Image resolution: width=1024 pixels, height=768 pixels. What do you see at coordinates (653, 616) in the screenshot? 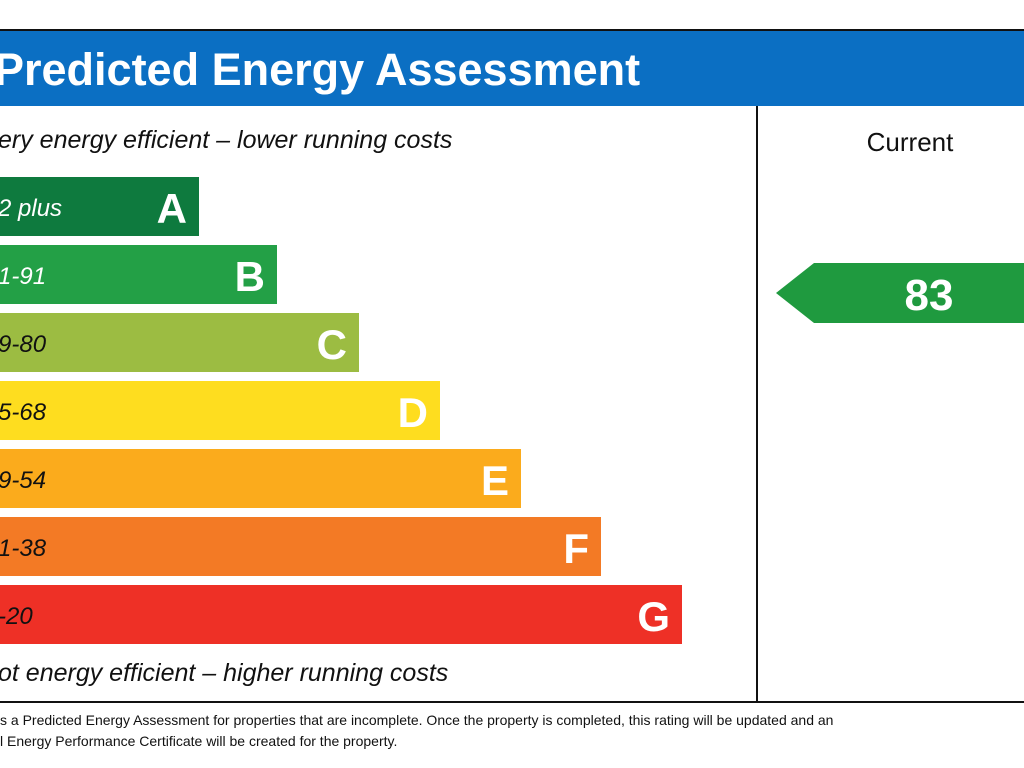
I see `band-letter: G` at bounding box center [653, 616].